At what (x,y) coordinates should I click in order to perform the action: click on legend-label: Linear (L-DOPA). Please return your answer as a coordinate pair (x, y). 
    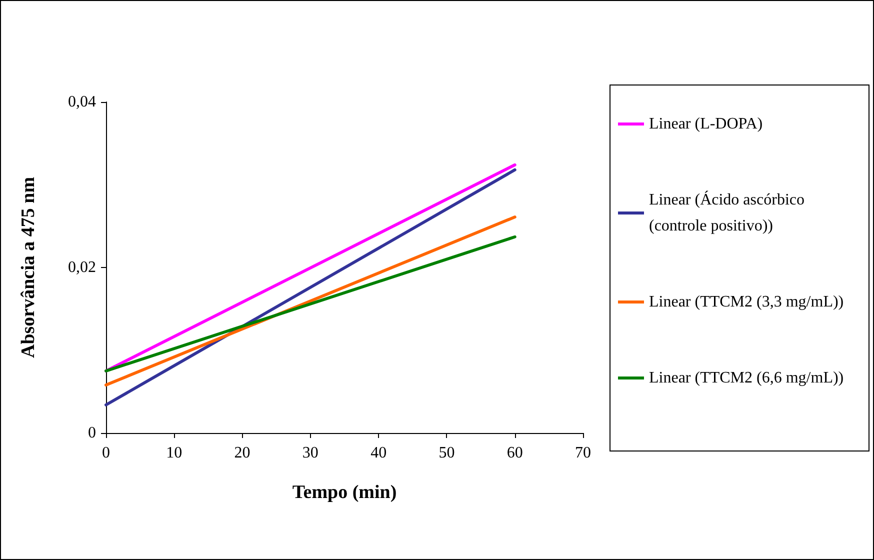
    Looking at the image, I should click on (706, 124).